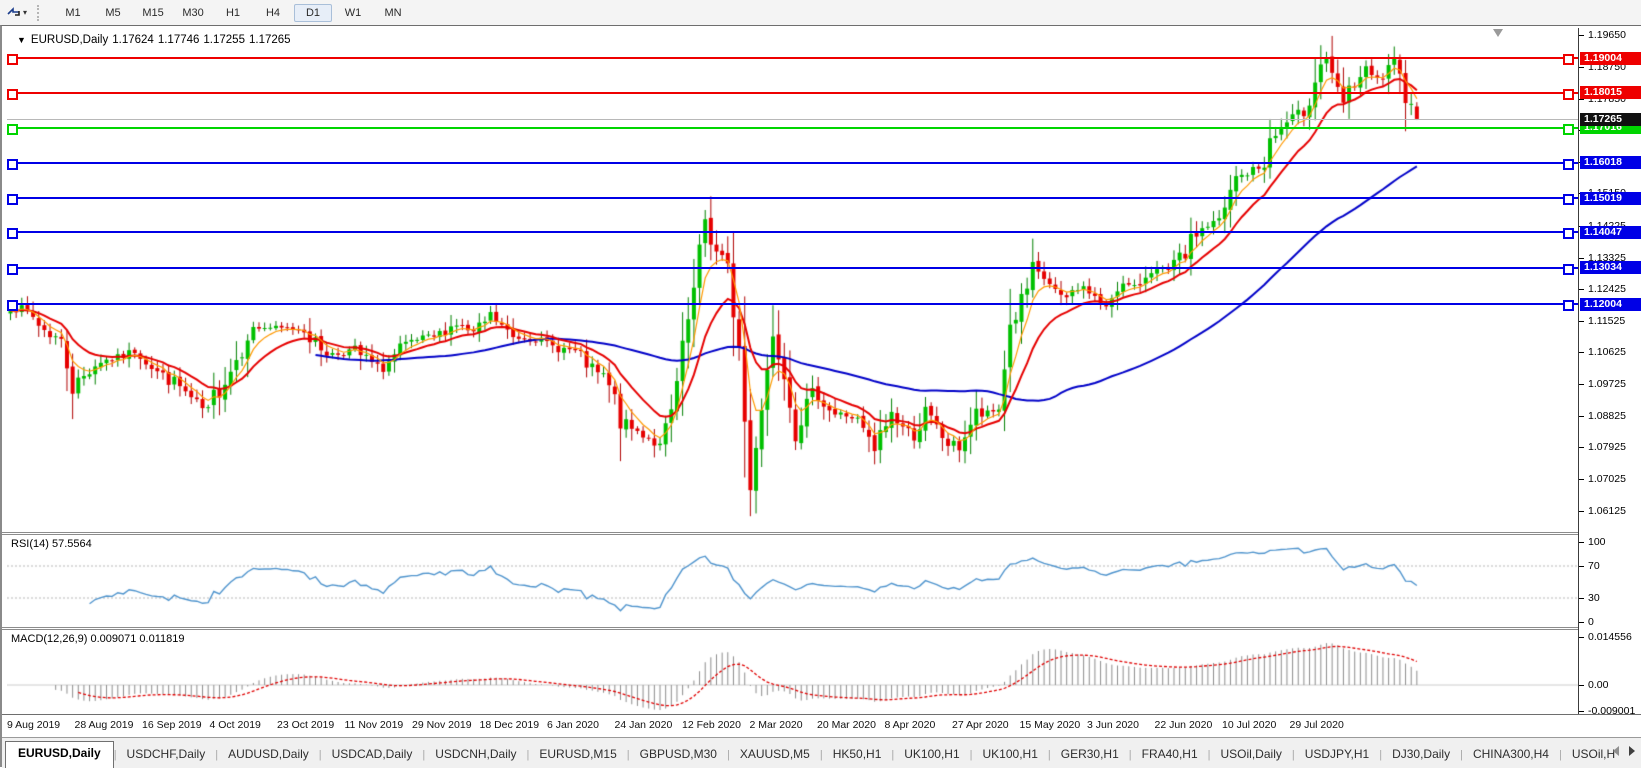  I want to click on tab-usdcnh-daily: USDCNH,Daily, so click(476, 754).